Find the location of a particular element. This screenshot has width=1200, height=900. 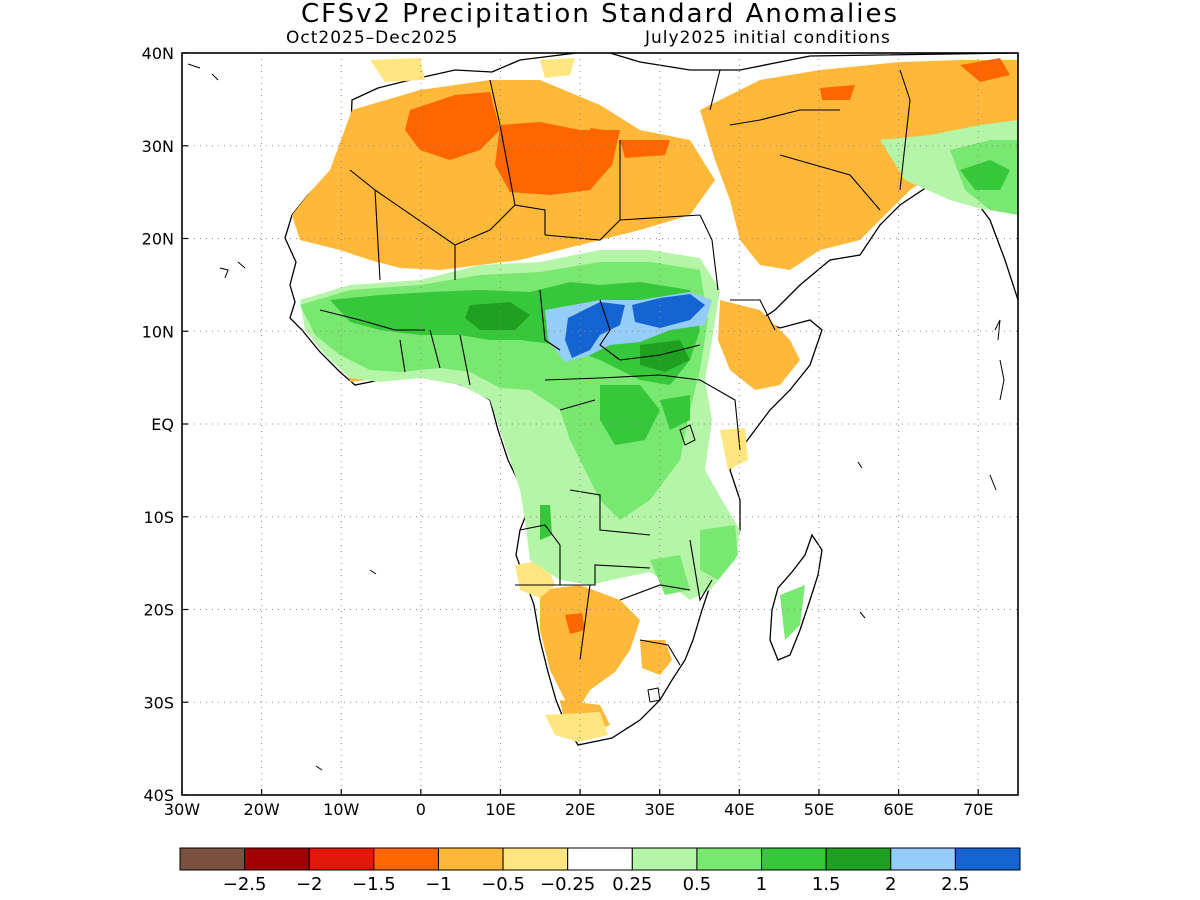

wet-anomaly-blue-dark is located at coordinates (635, 326).